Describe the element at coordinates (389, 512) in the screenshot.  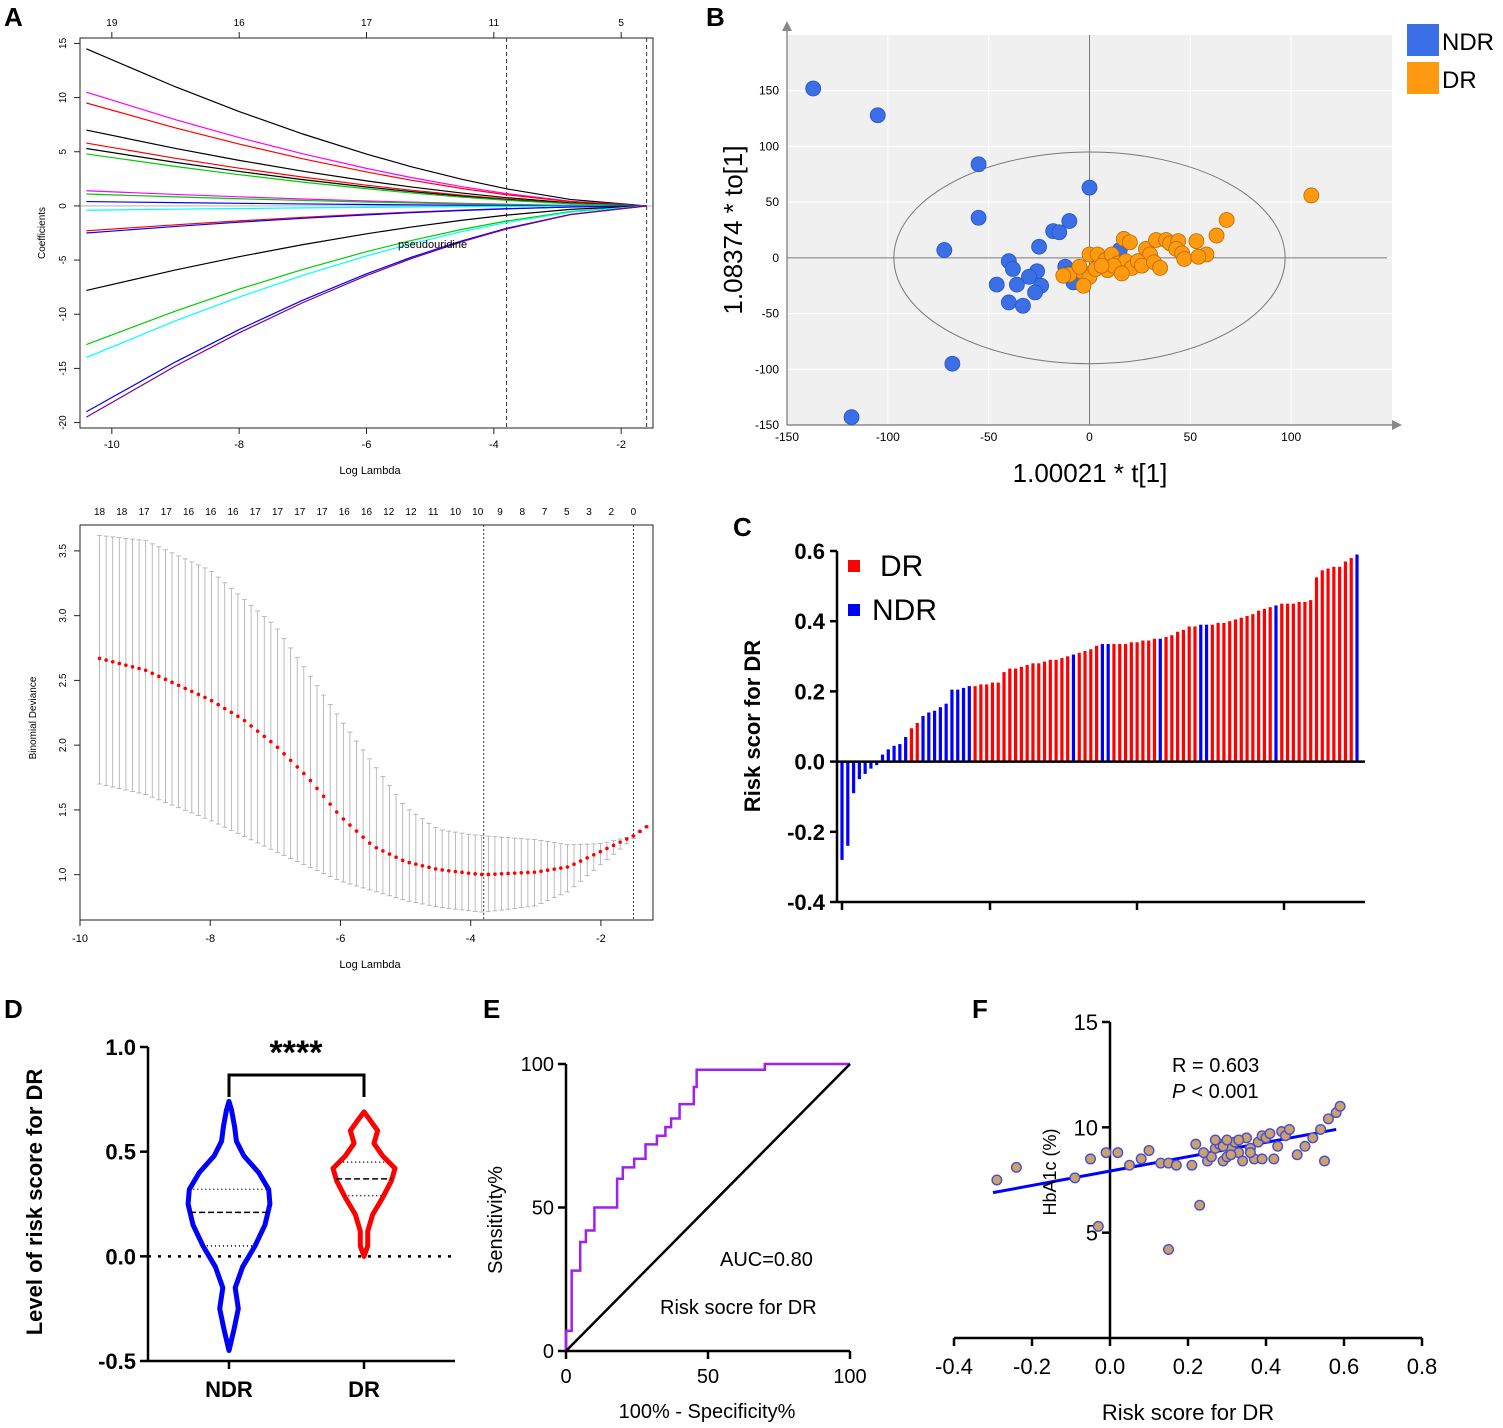
I see `a2-top-tick-label: 12` at that location.